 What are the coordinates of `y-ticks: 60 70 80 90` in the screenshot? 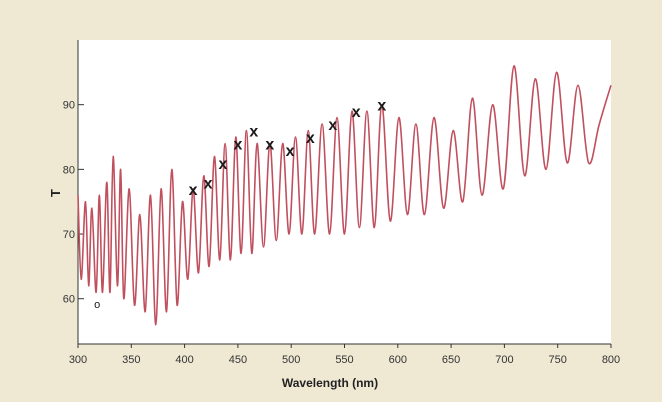 It's located at (73, 203).